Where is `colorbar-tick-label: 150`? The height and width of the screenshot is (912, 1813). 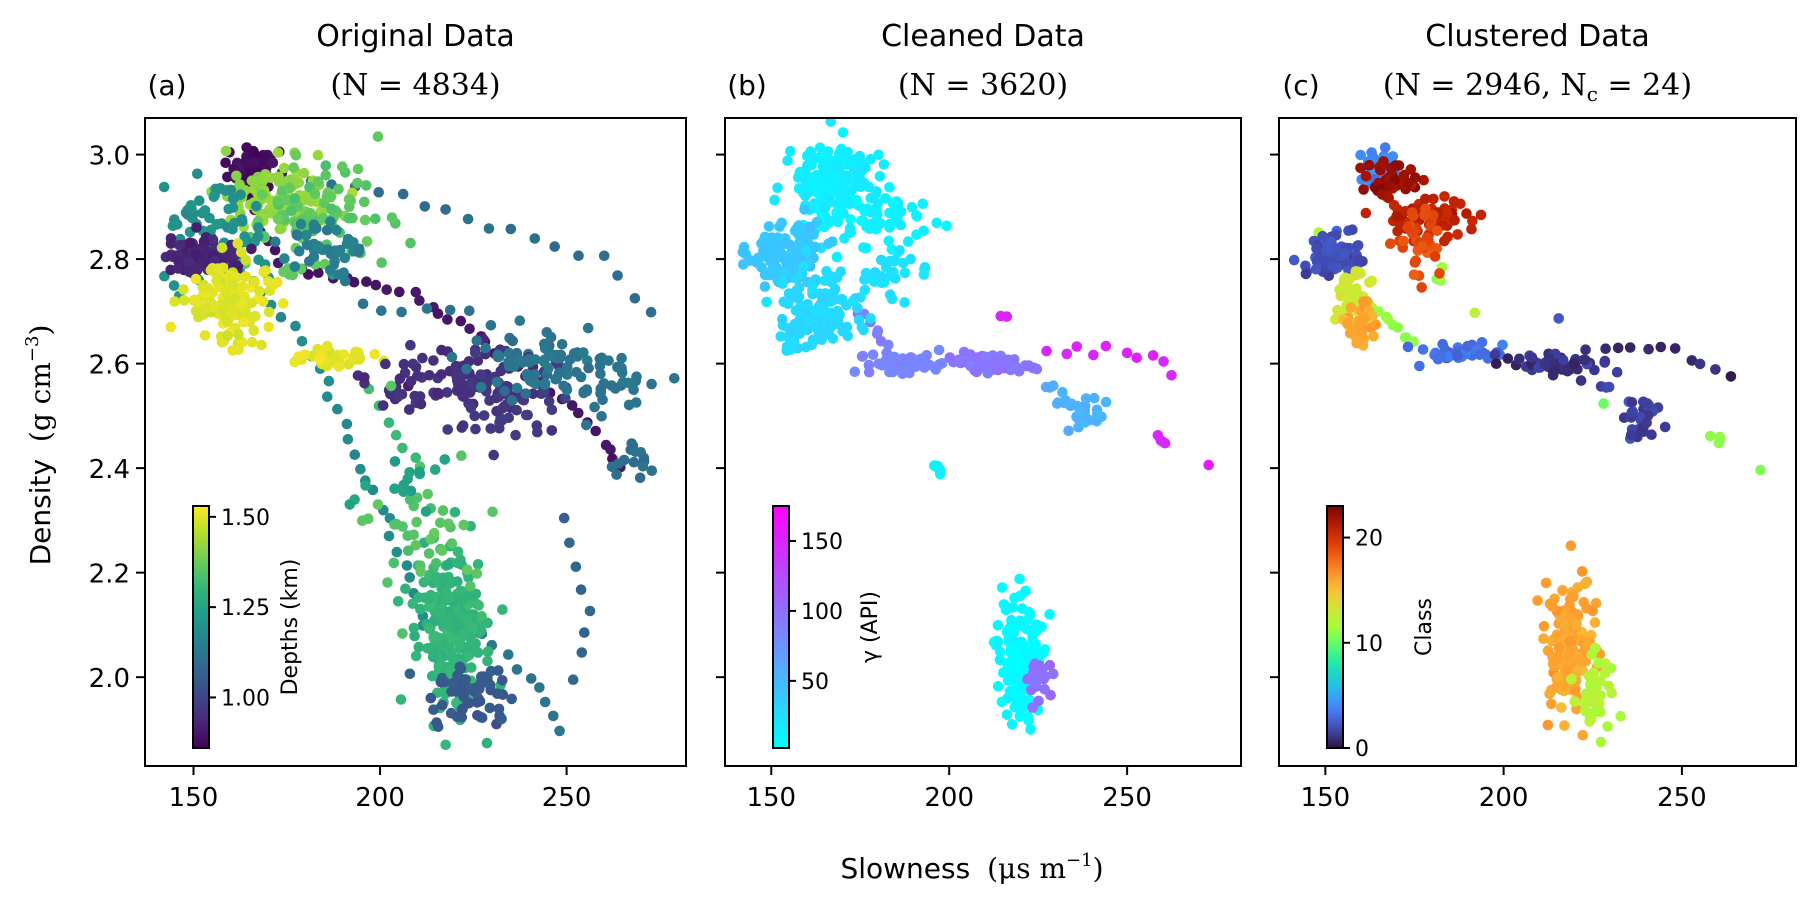
colorbar-tick-label: 150 is located at coordinates (822, 542).